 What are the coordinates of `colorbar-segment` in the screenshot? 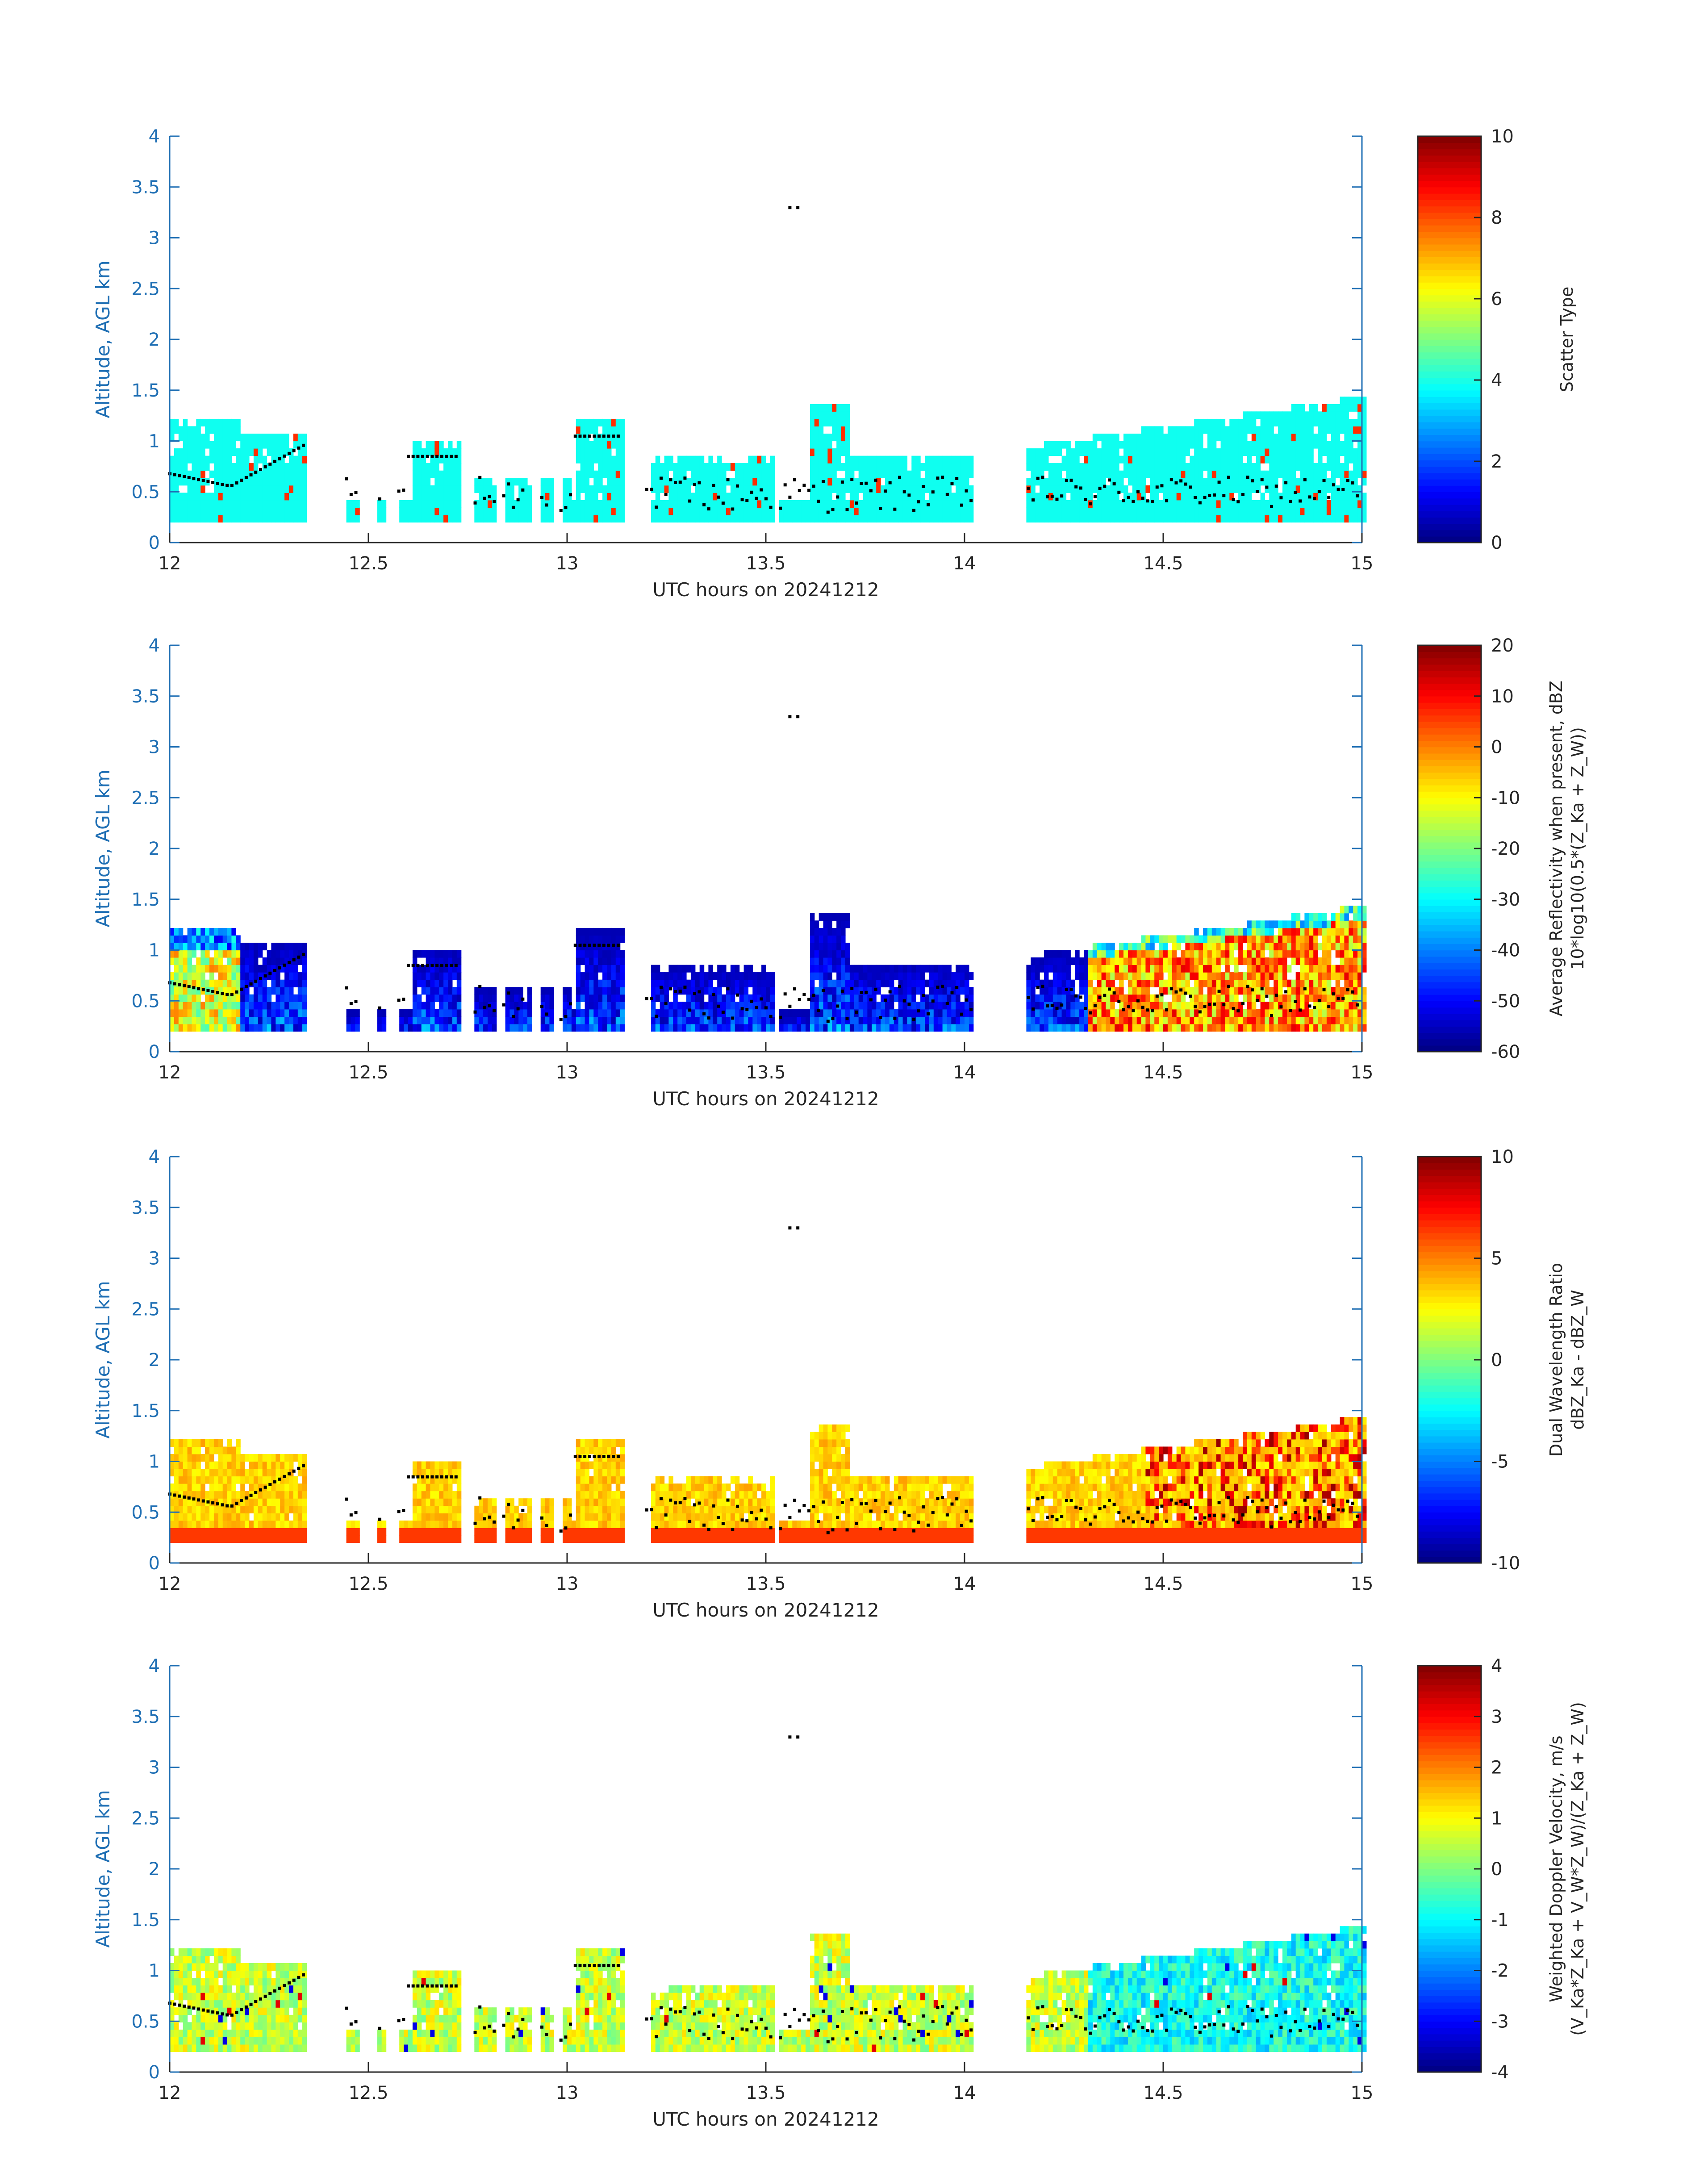 It's located at (1449, 260).